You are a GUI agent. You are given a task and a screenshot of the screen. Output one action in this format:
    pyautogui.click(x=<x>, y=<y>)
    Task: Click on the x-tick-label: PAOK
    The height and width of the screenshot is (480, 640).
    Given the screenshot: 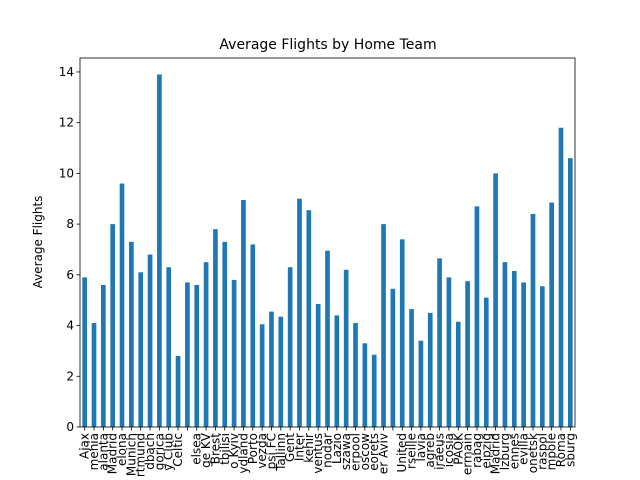 What is the action you would take?
    pyautogui.click(x=458, y=448)
    